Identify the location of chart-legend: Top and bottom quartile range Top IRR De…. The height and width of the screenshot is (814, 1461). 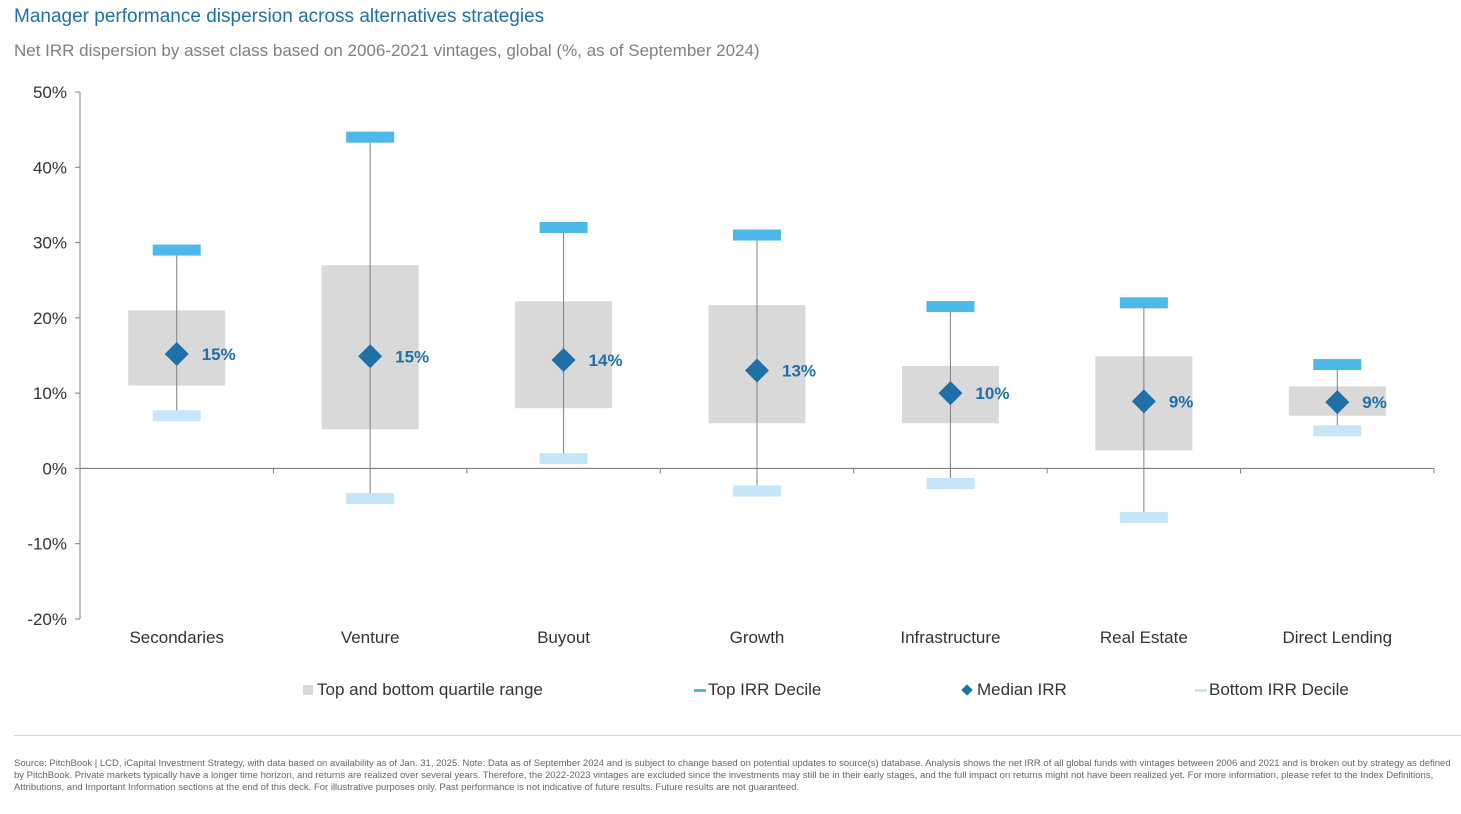
(730, 692).